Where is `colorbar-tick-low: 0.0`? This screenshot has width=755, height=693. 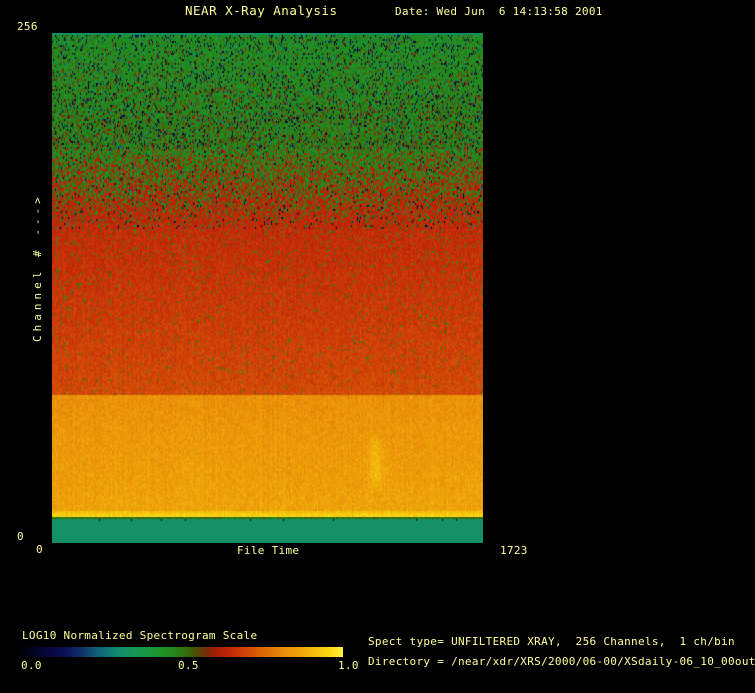 colorbar-tick-low: 0.0 is located at coordinates (31, 665).